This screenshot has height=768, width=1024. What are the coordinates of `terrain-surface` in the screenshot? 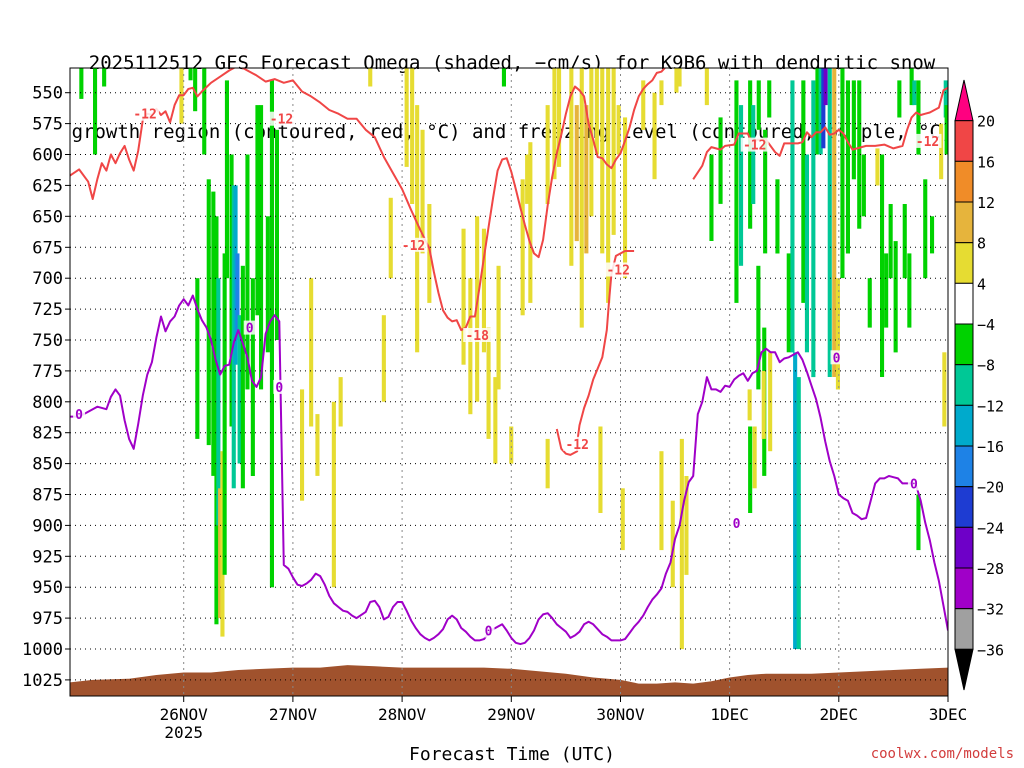 It's located at (509, 680).